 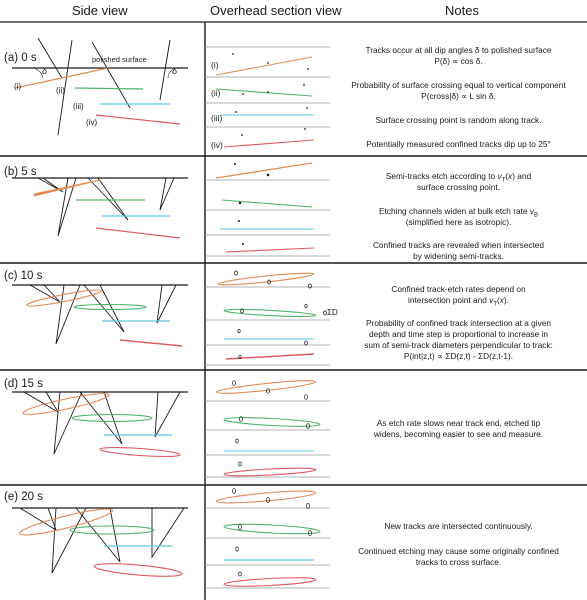 I want to click on note-a-4: P(cross|δ) ∝ L sin δ., so click(x=458, y=96).